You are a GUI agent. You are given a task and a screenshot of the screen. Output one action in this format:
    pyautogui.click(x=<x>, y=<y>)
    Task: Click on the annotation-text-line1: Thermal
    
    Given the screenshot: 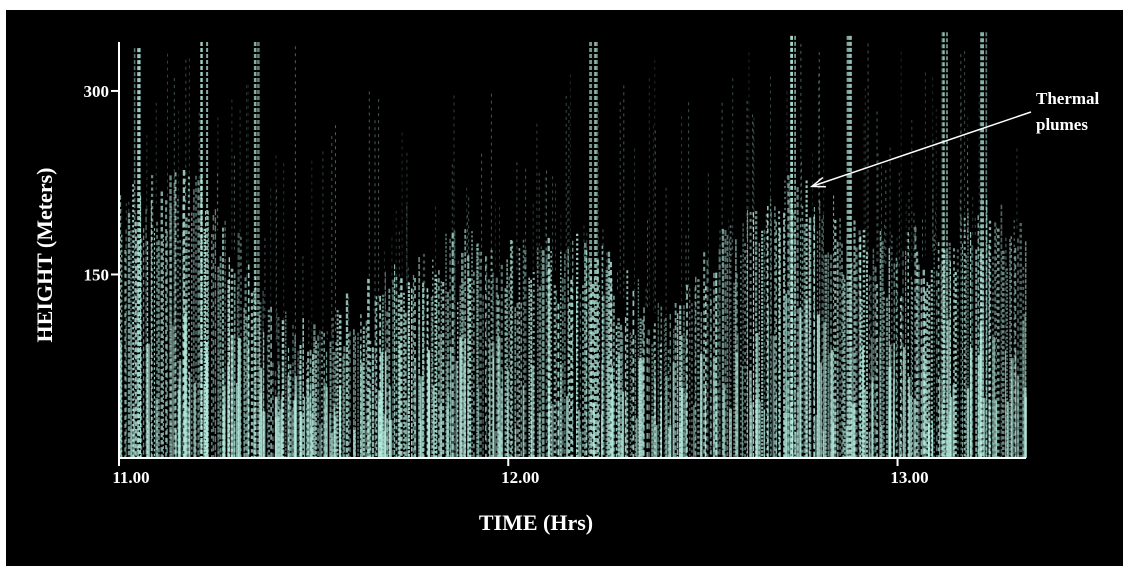 What is the action you would take?
    pyautogui.click(x=1068, y=98)
    